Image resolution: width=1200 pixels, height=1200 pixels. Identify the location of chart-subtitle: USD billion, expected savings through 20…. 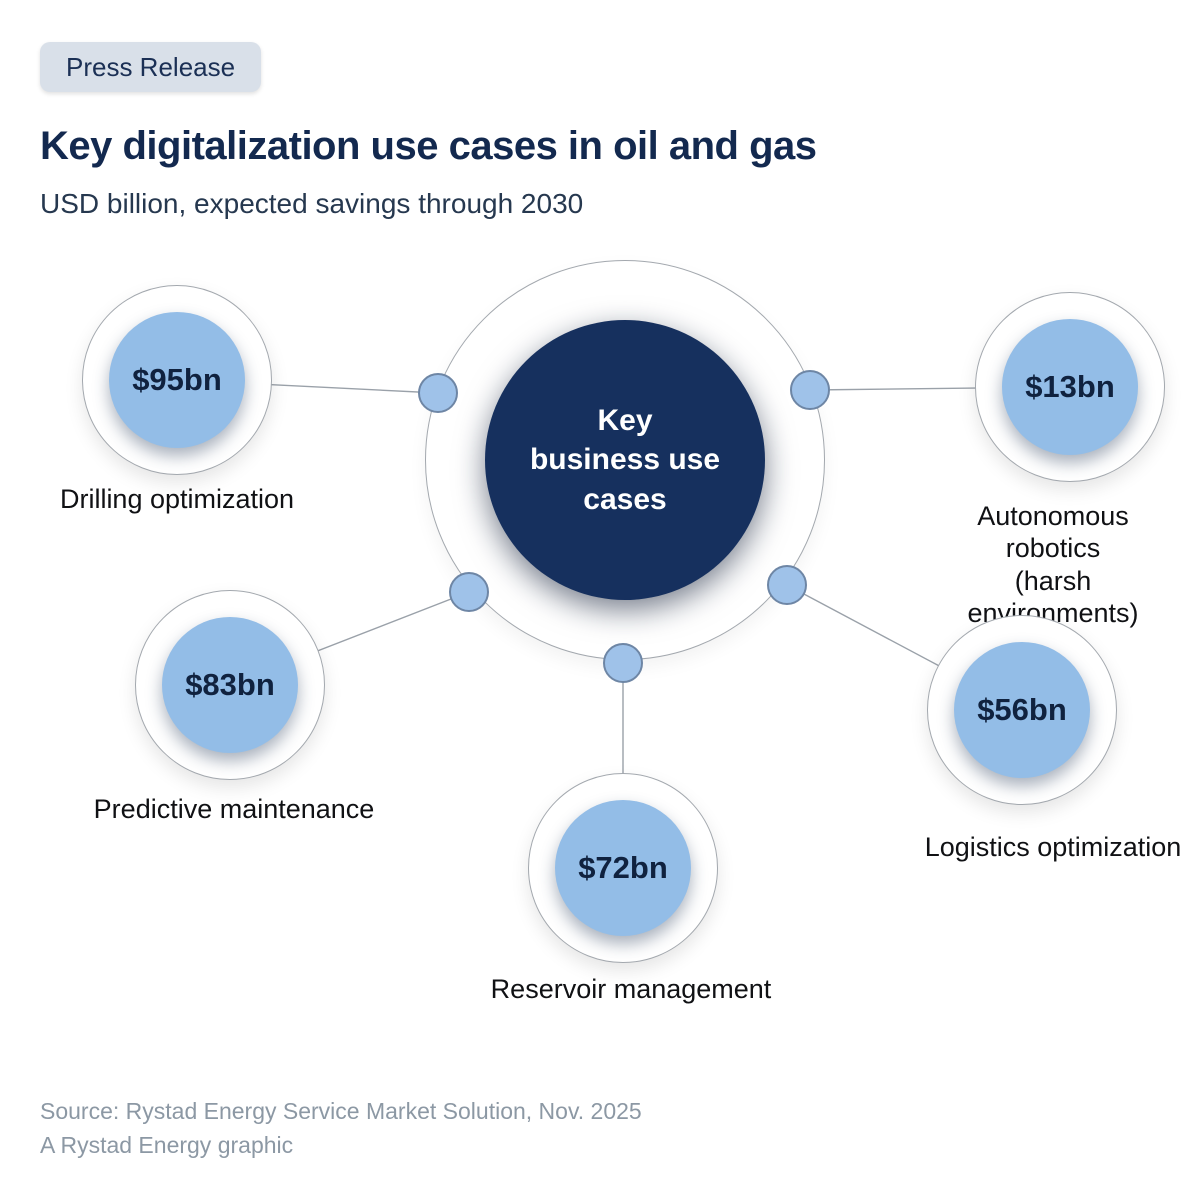
(312, 203).